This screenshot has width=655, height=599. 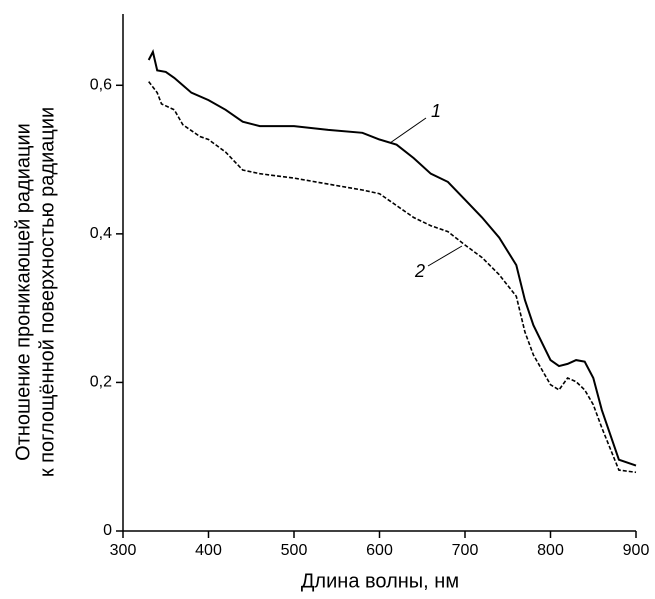 What do you see at coordinates (380, 581) in the screenshot?
I see `x-axis-label: Длина волны, нм` at bounding box center [380, 581].